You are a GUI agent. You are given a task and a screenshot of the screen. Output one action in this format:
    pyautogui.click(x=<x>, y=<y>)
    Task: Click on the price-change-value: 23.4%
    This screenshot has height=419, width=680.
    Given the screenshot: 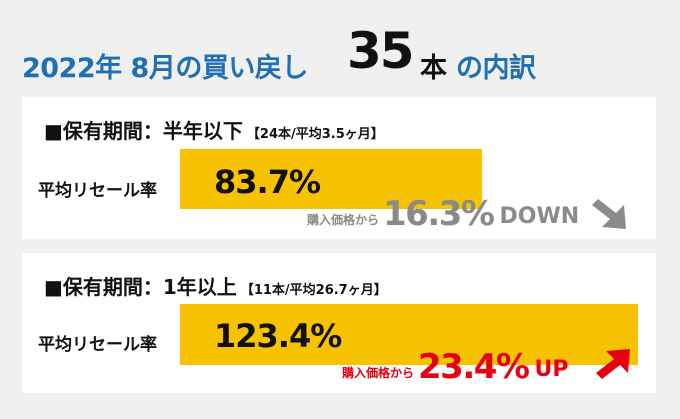 What is the action you would take?
    pyautogui.click(x=474, y=367)
    